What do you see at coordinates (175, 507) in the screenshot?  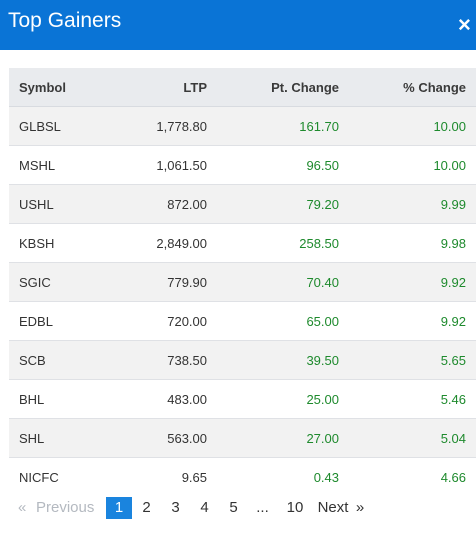 I see `page-button-3: 3` at bounding box center [175, 507].